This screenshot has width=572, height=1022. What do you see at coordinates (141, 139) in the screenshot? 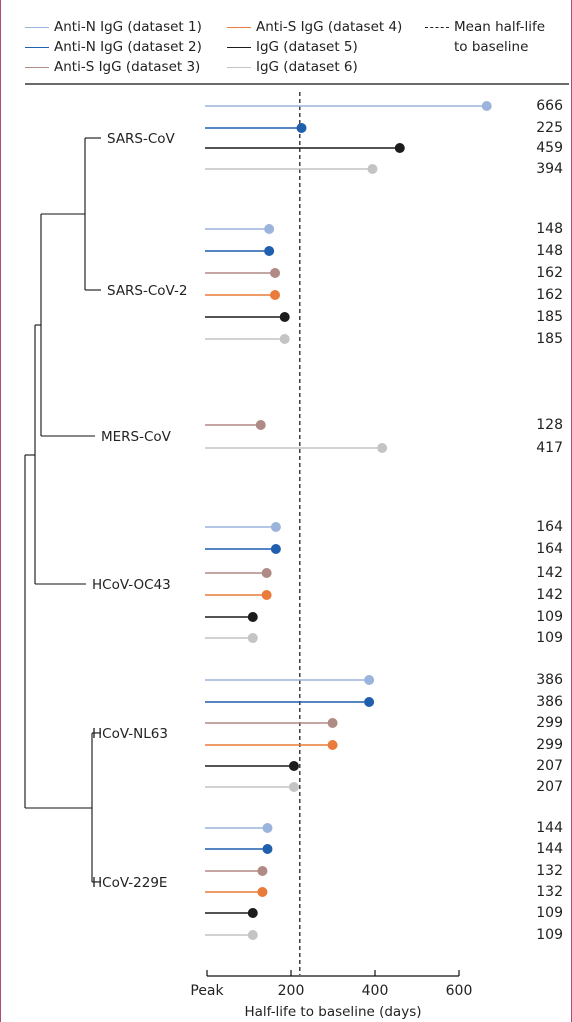
I see `group-label: SARS-CoV` at bounding box center [141, 139].